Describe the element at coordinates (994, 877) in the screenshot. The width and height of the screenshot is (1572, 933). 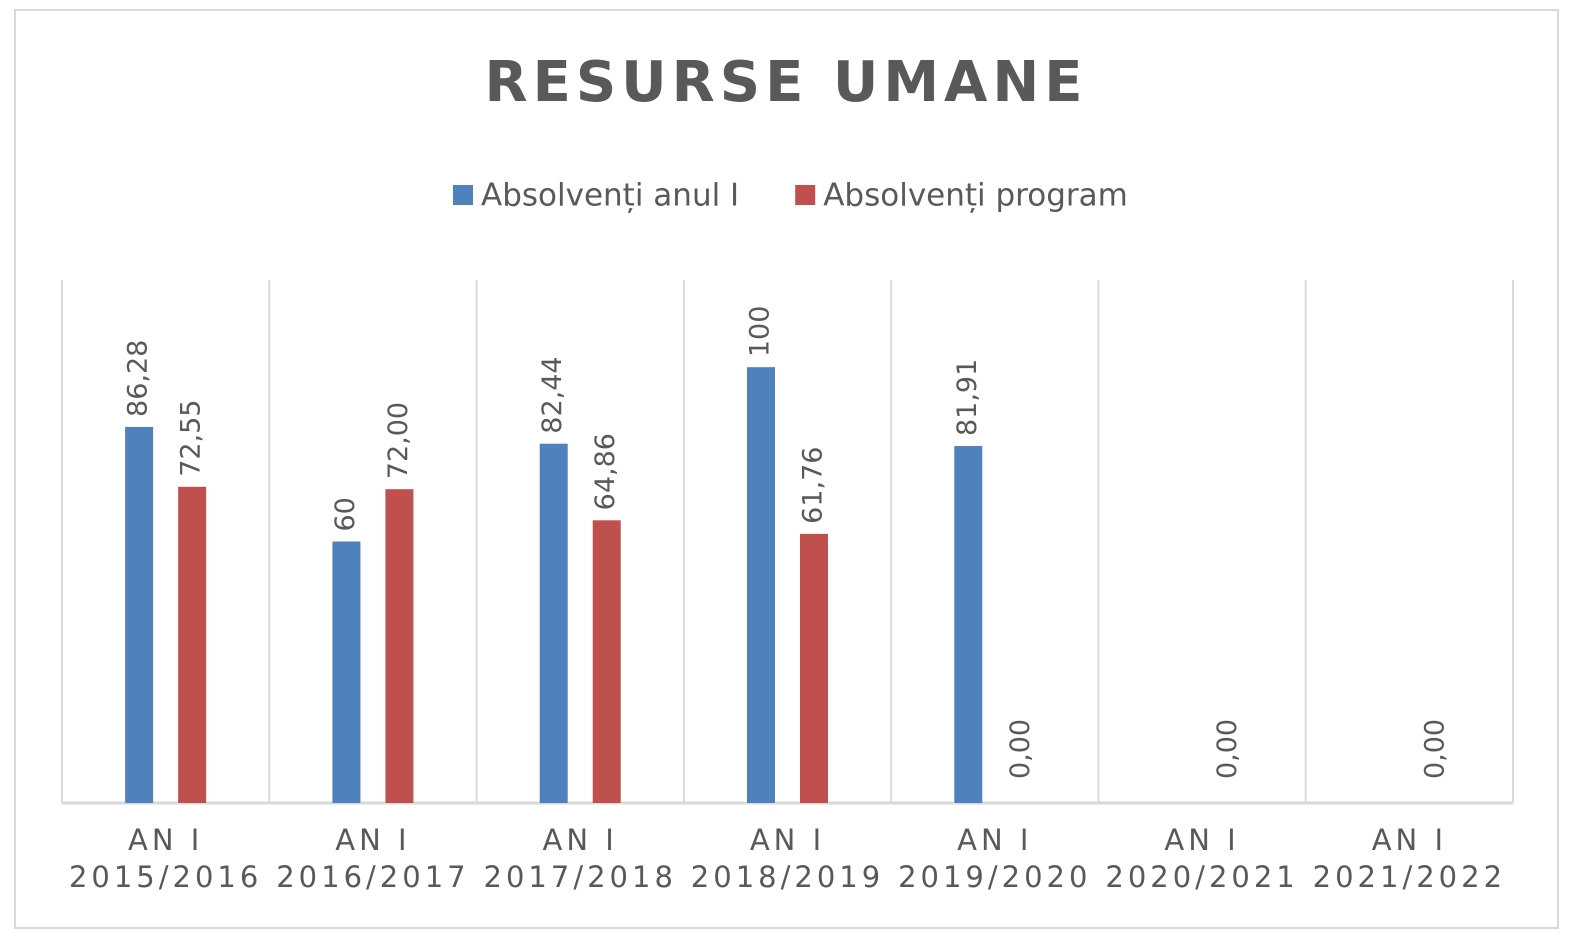
I see `x-tick-label-line: 2019/2020` at that location.